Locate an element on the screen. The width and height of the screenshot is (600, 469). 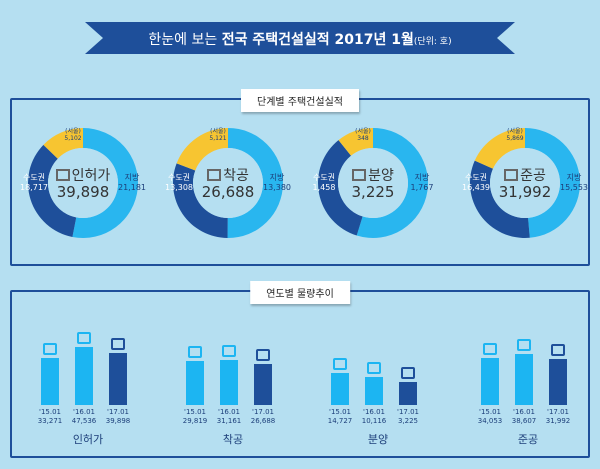
bar-label: '15.01 29,819 is located at coordinates (195, 417).